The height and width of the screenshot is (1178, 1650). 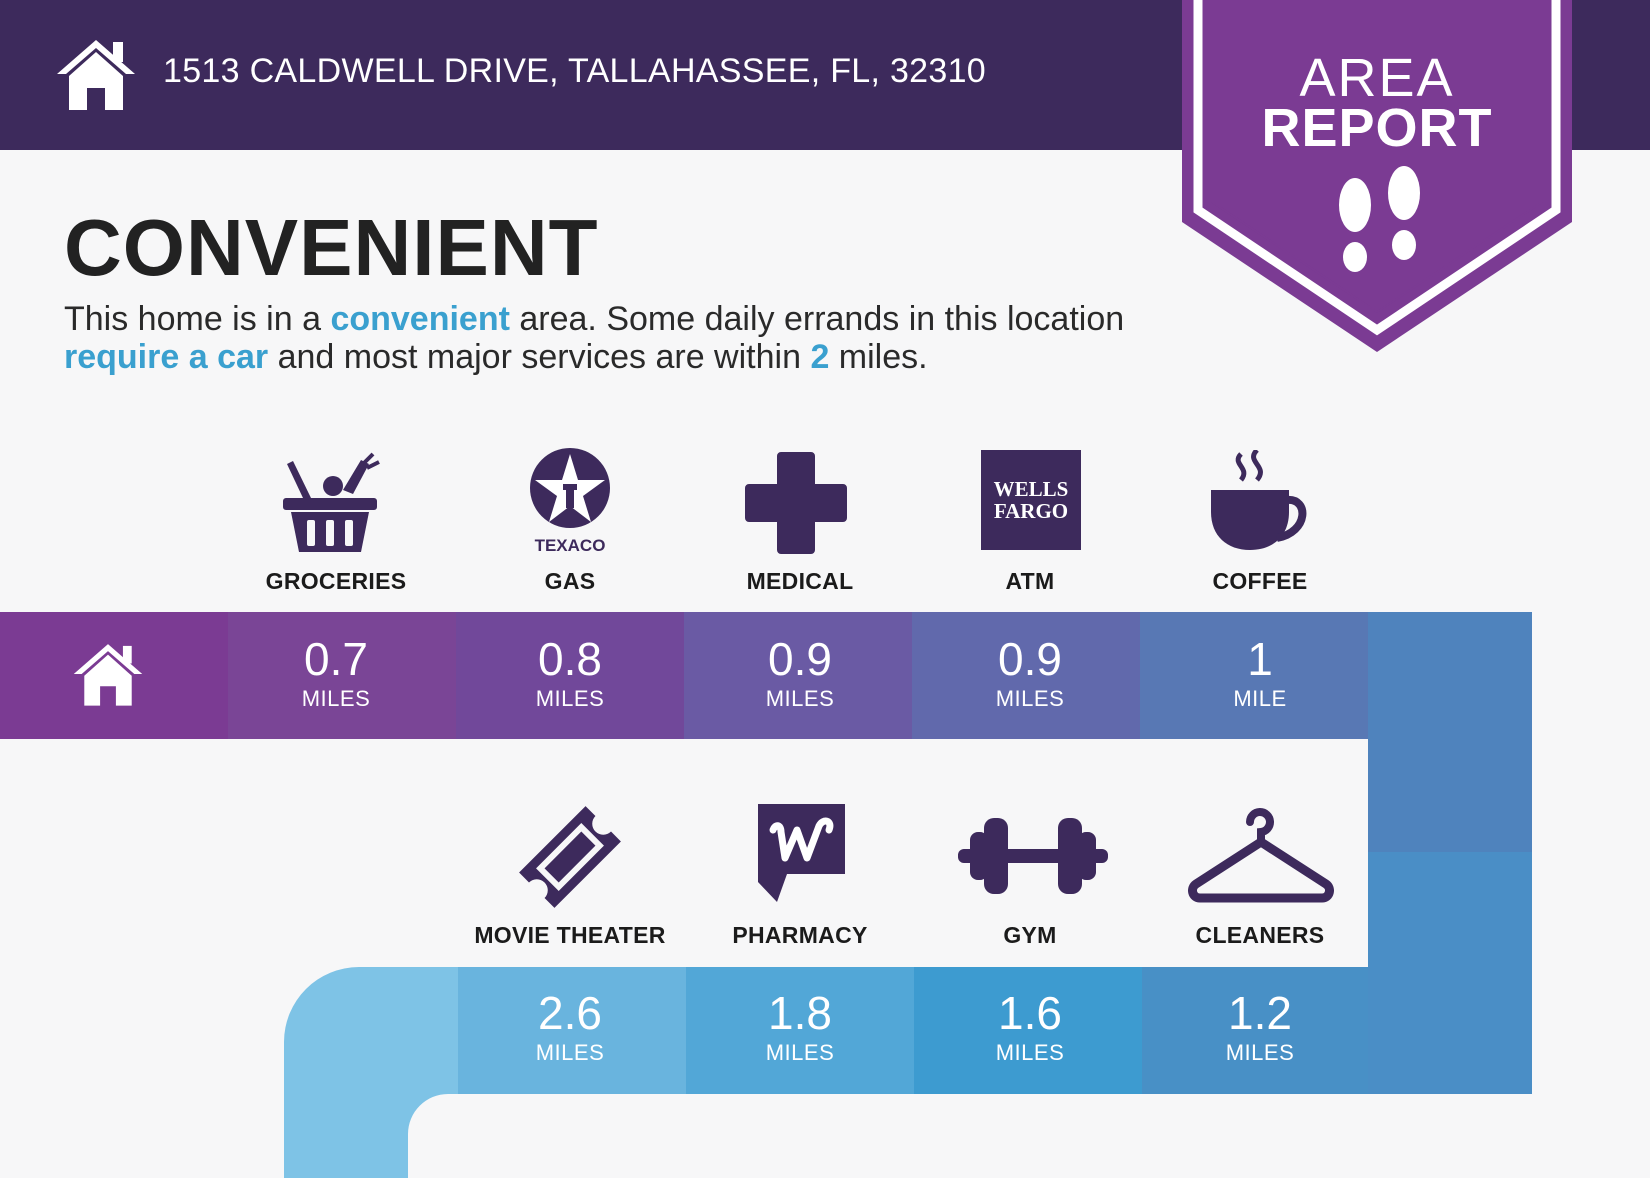 What do you see at coordinates (1379, 219) in the screenshot?
I see `footprints-icon` at bounding box center [1379, 219].